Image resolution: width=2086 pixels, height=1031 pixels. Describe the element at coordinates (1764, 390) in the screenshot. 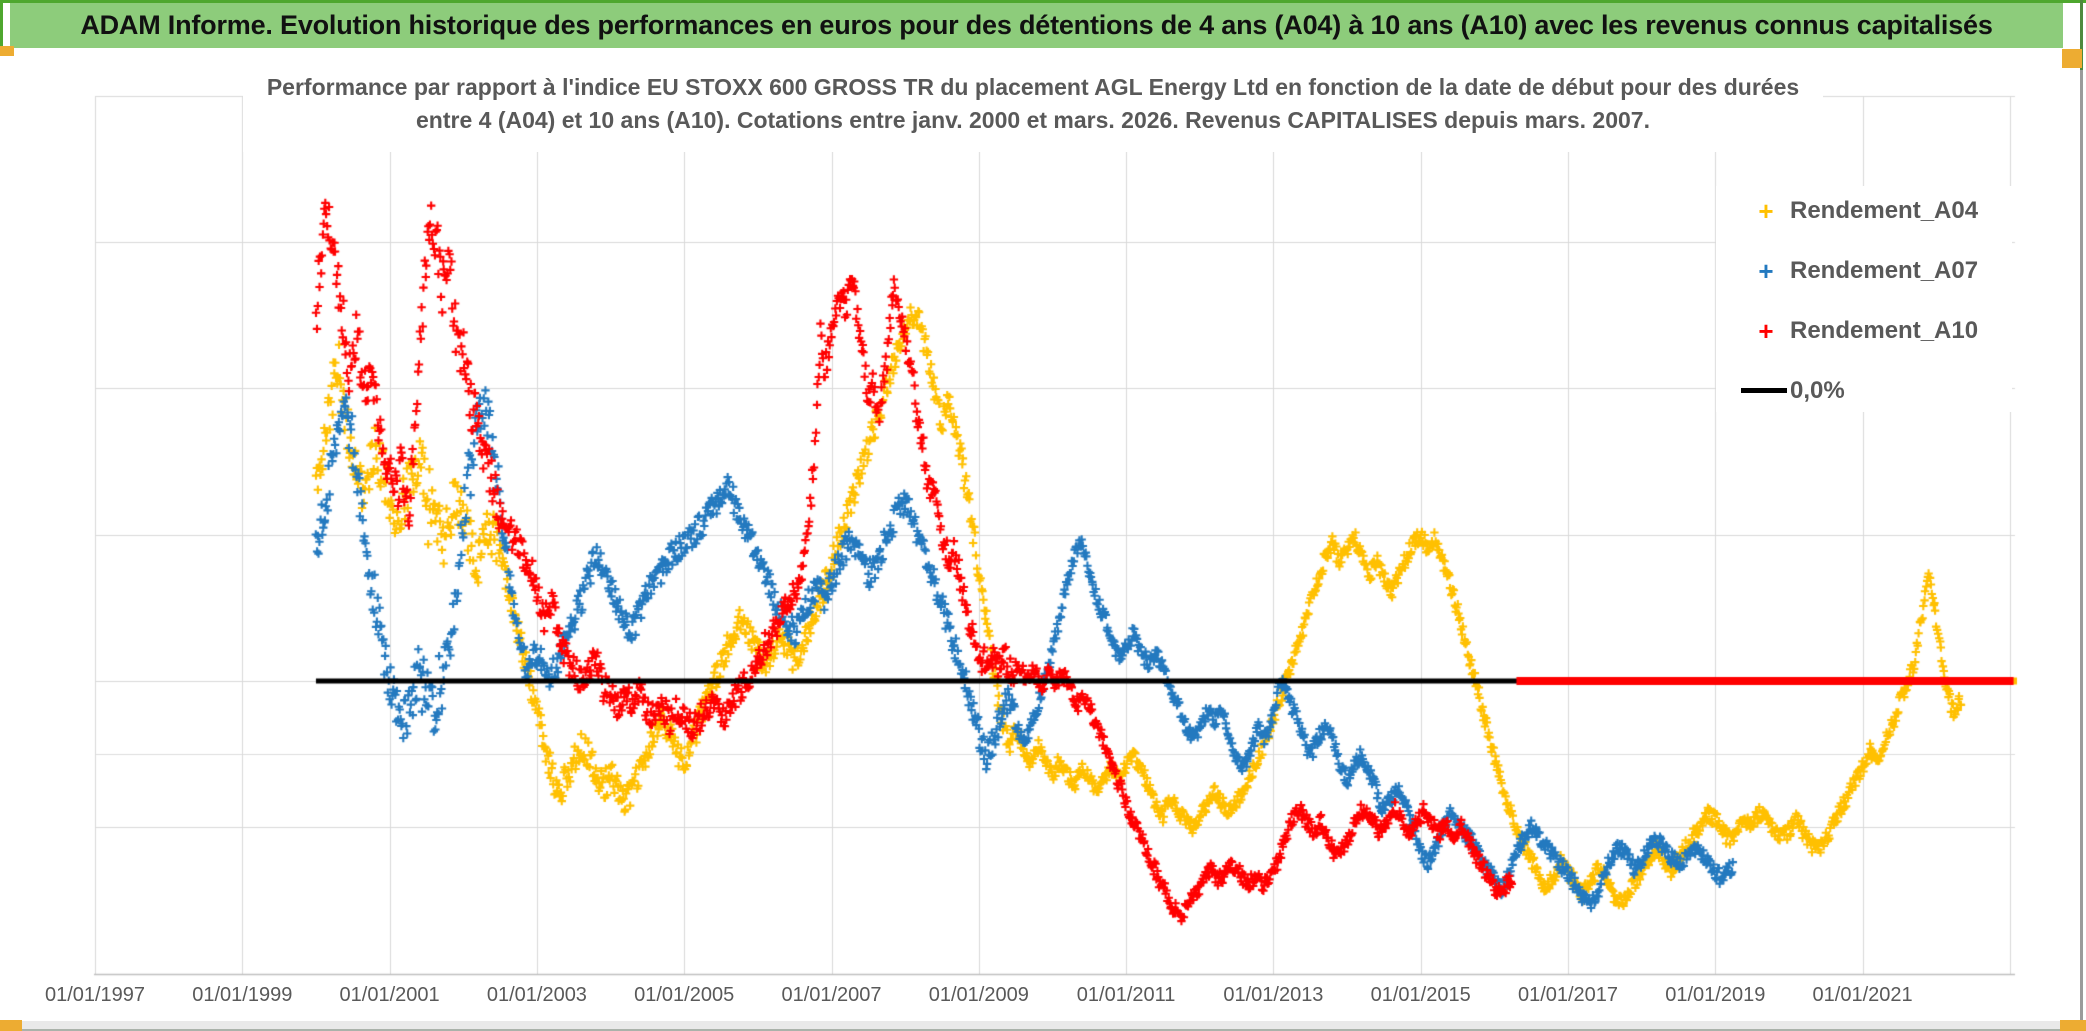

I see `legend-line-swatch` at that location.